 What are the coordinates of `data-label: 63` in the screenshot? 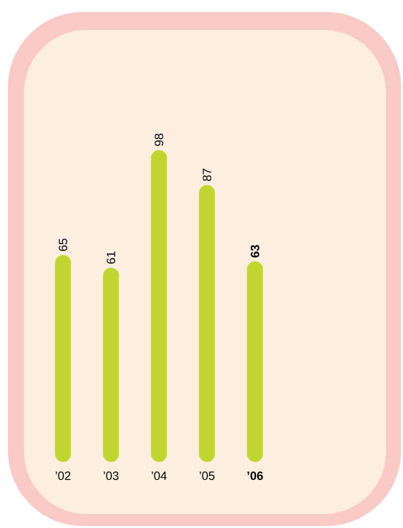 It's located at (255, 251).